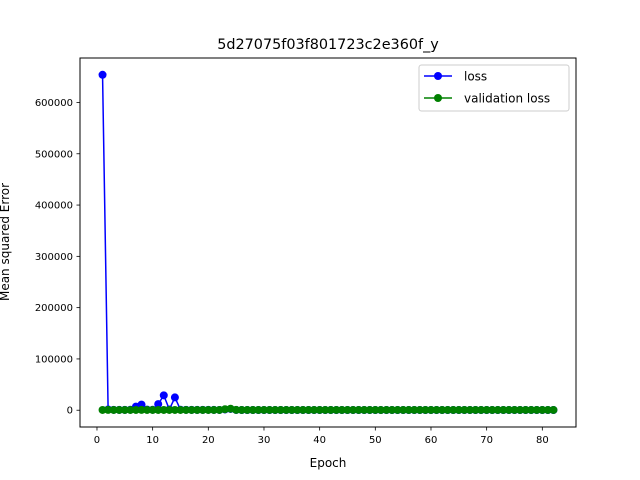 The height and width of the screenshot is (480, 640). Describe the element at coordinates (507, 99) in the screenshot. I see `legend-label-validation-loss: validation loss` at that location.